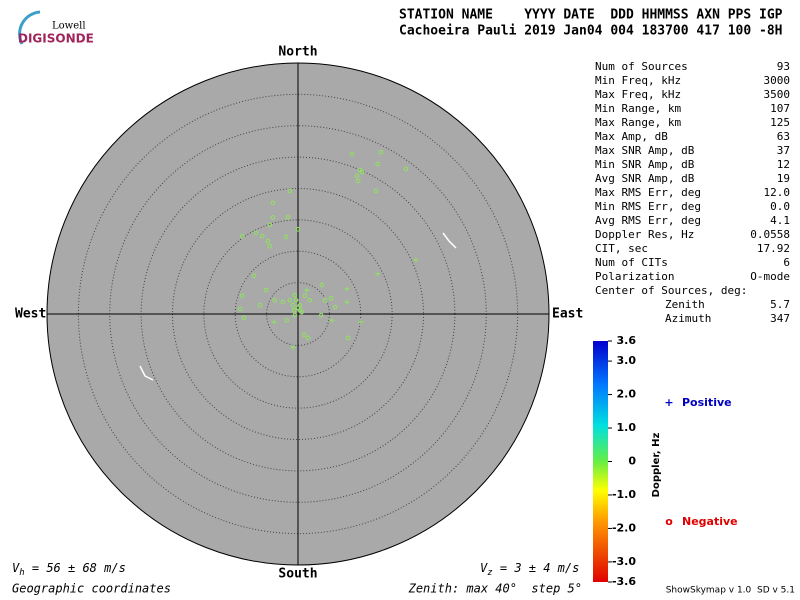  Describe the element at coordinates (69, 26) in the screenshot. I see `logo-top: Lowell` at that location.